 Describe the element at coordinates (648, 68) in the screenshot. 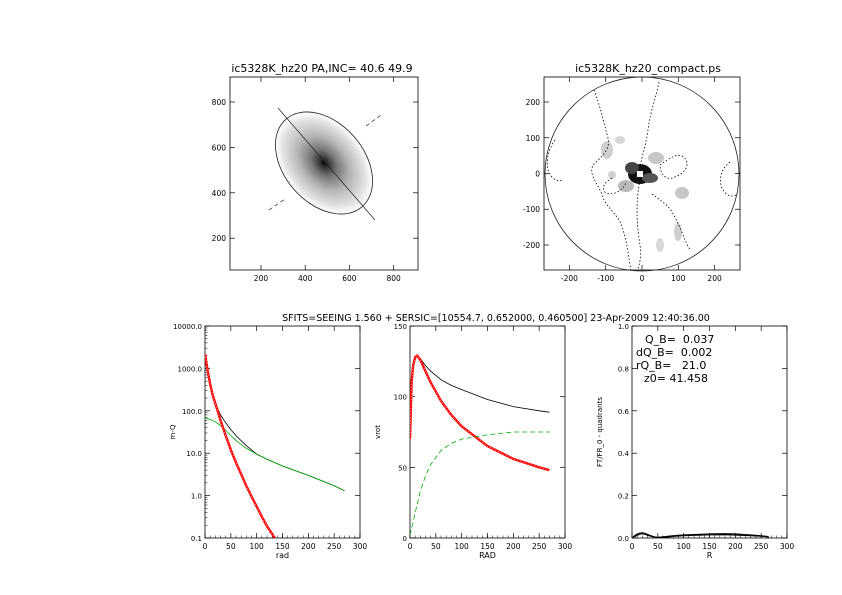

I see `compact-map-title: ic5328K_hz20_compact.ps` at that location.